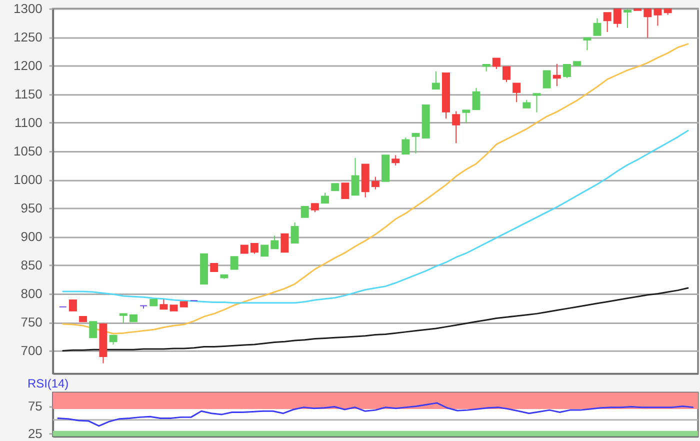 The image size is (700, 441). What do you see at coordinates (31, 208) in the screenshot?
I see `y-tick-label: 950` at bounding box center [31, 208].